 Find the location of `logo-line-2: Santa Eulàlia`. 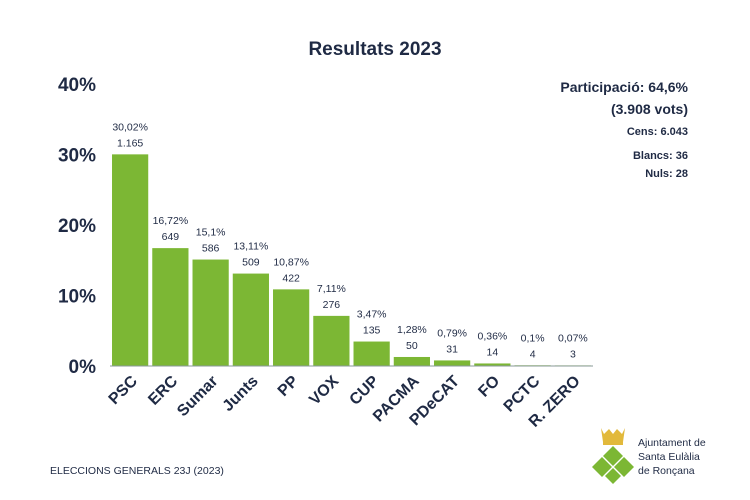

logo-line-2: Santa Eulàlia is located at coordinates (669, 457).